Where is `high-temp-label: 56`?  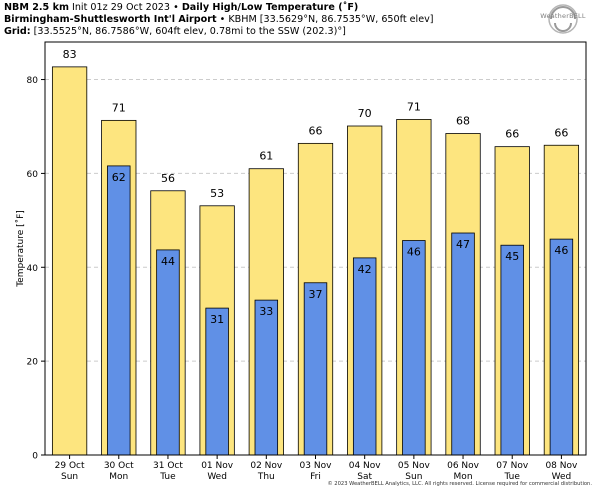 high-temp-label: 56 is located at coordinates (168, 178).